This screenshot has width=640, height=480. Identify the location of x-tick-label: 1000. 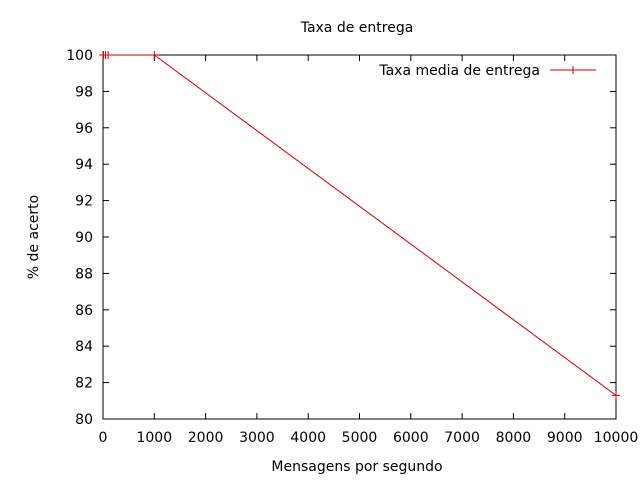
(154, 438).